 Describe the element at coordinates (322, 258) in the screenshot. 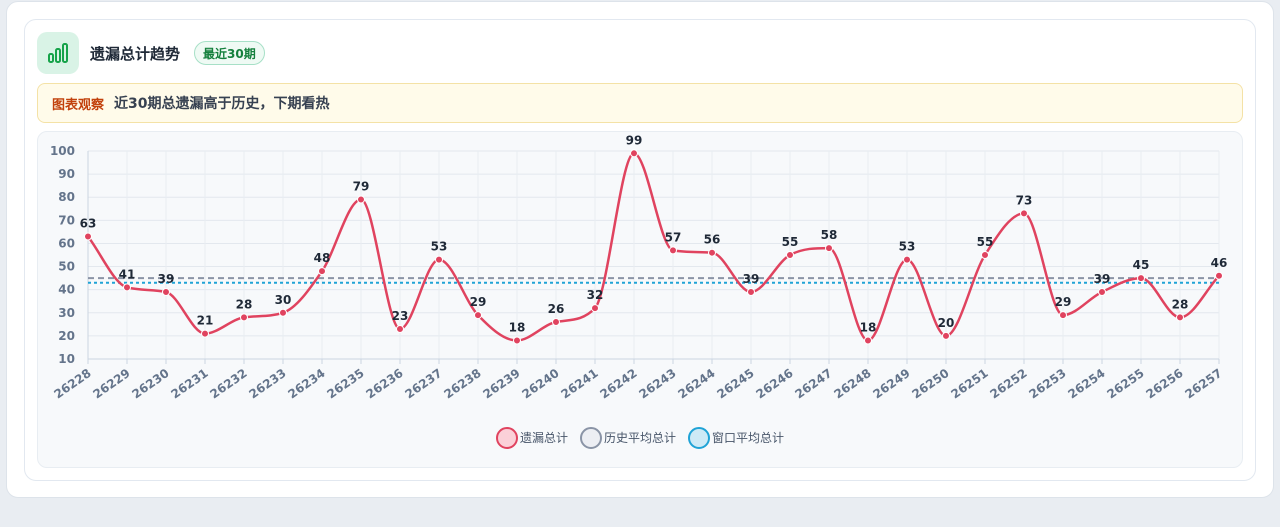

I see `data-label: 48` at that location.